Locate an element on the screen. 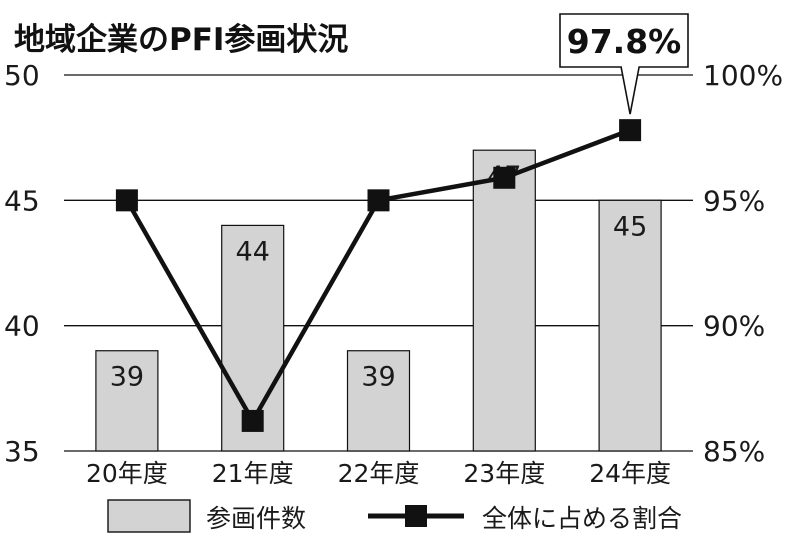  x-tick-label: 23年度 is located at coordinates (504, 473).